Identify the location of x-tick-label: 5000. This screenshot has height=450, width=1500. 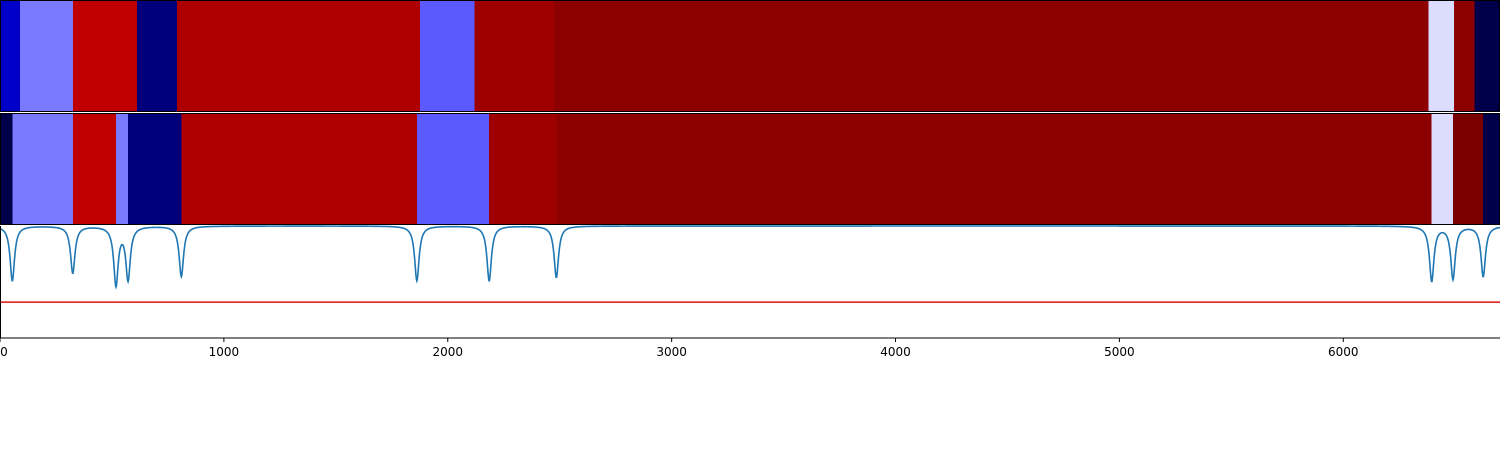
(1119, 352).